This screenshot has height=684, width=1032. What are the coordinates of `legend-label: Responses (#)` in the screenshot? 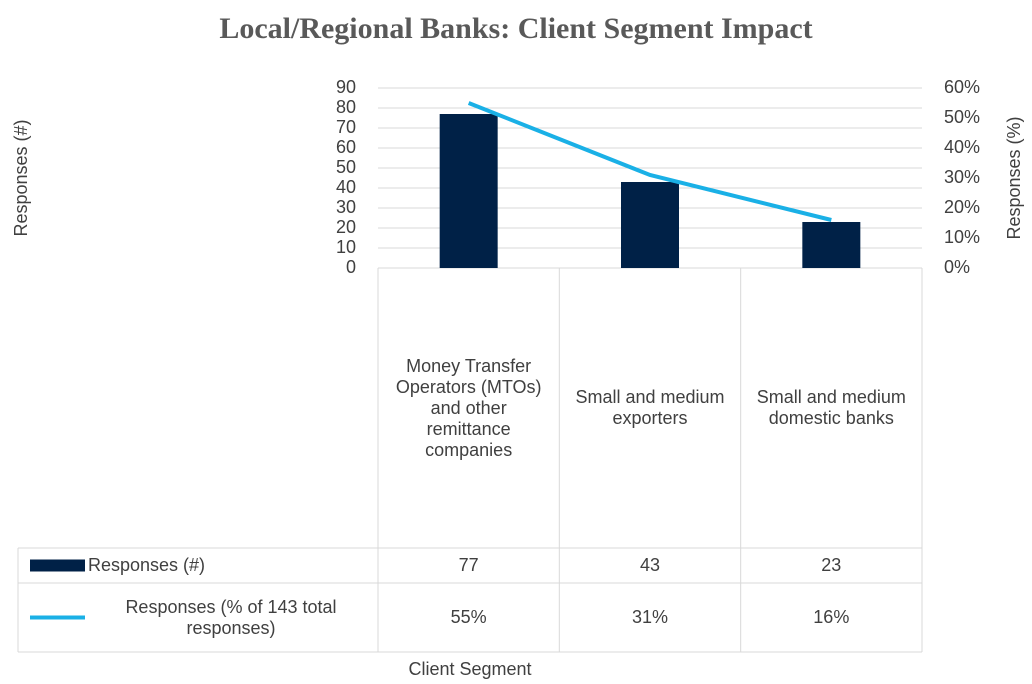 It's located at (147, 565).